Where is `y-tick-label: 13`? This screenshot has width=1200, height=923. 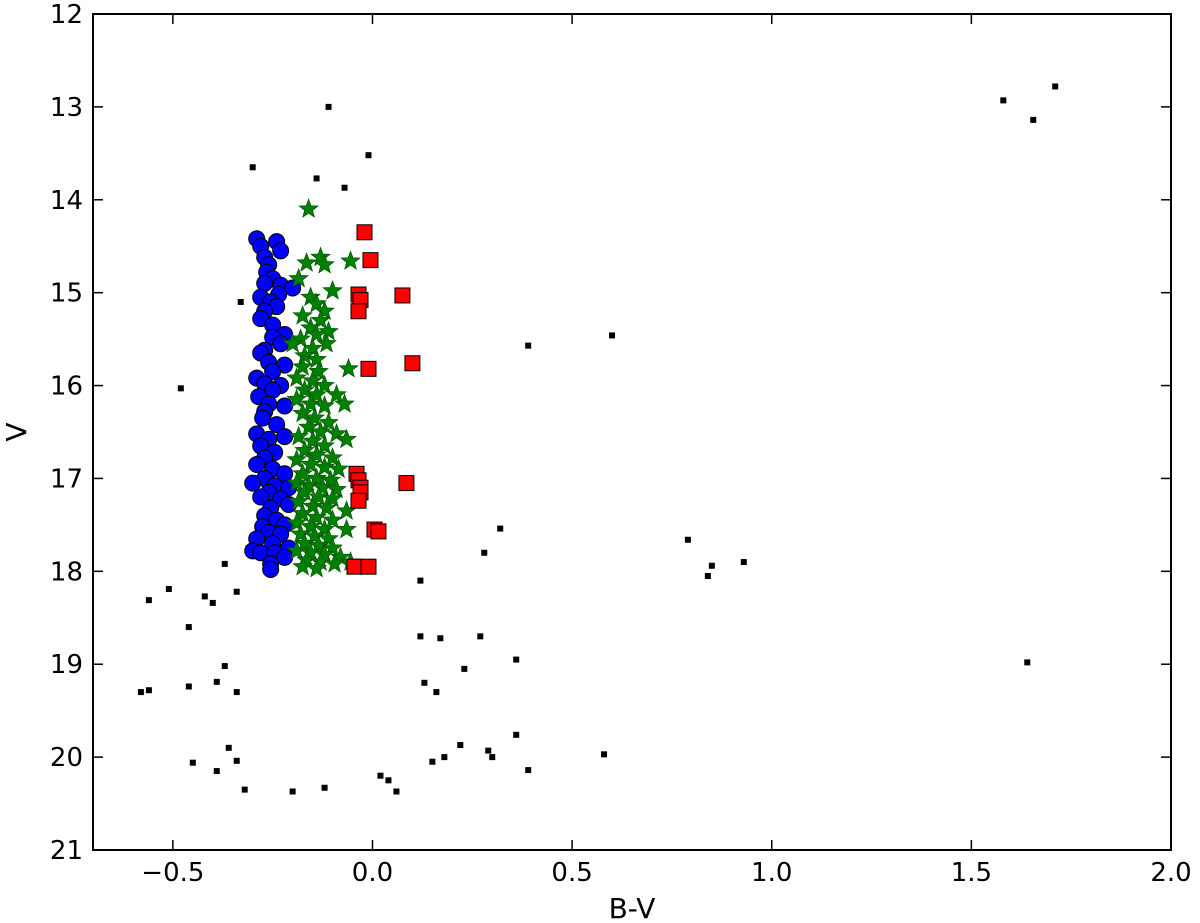
y-tick-label: 13 is located at coordinates (66, 108).